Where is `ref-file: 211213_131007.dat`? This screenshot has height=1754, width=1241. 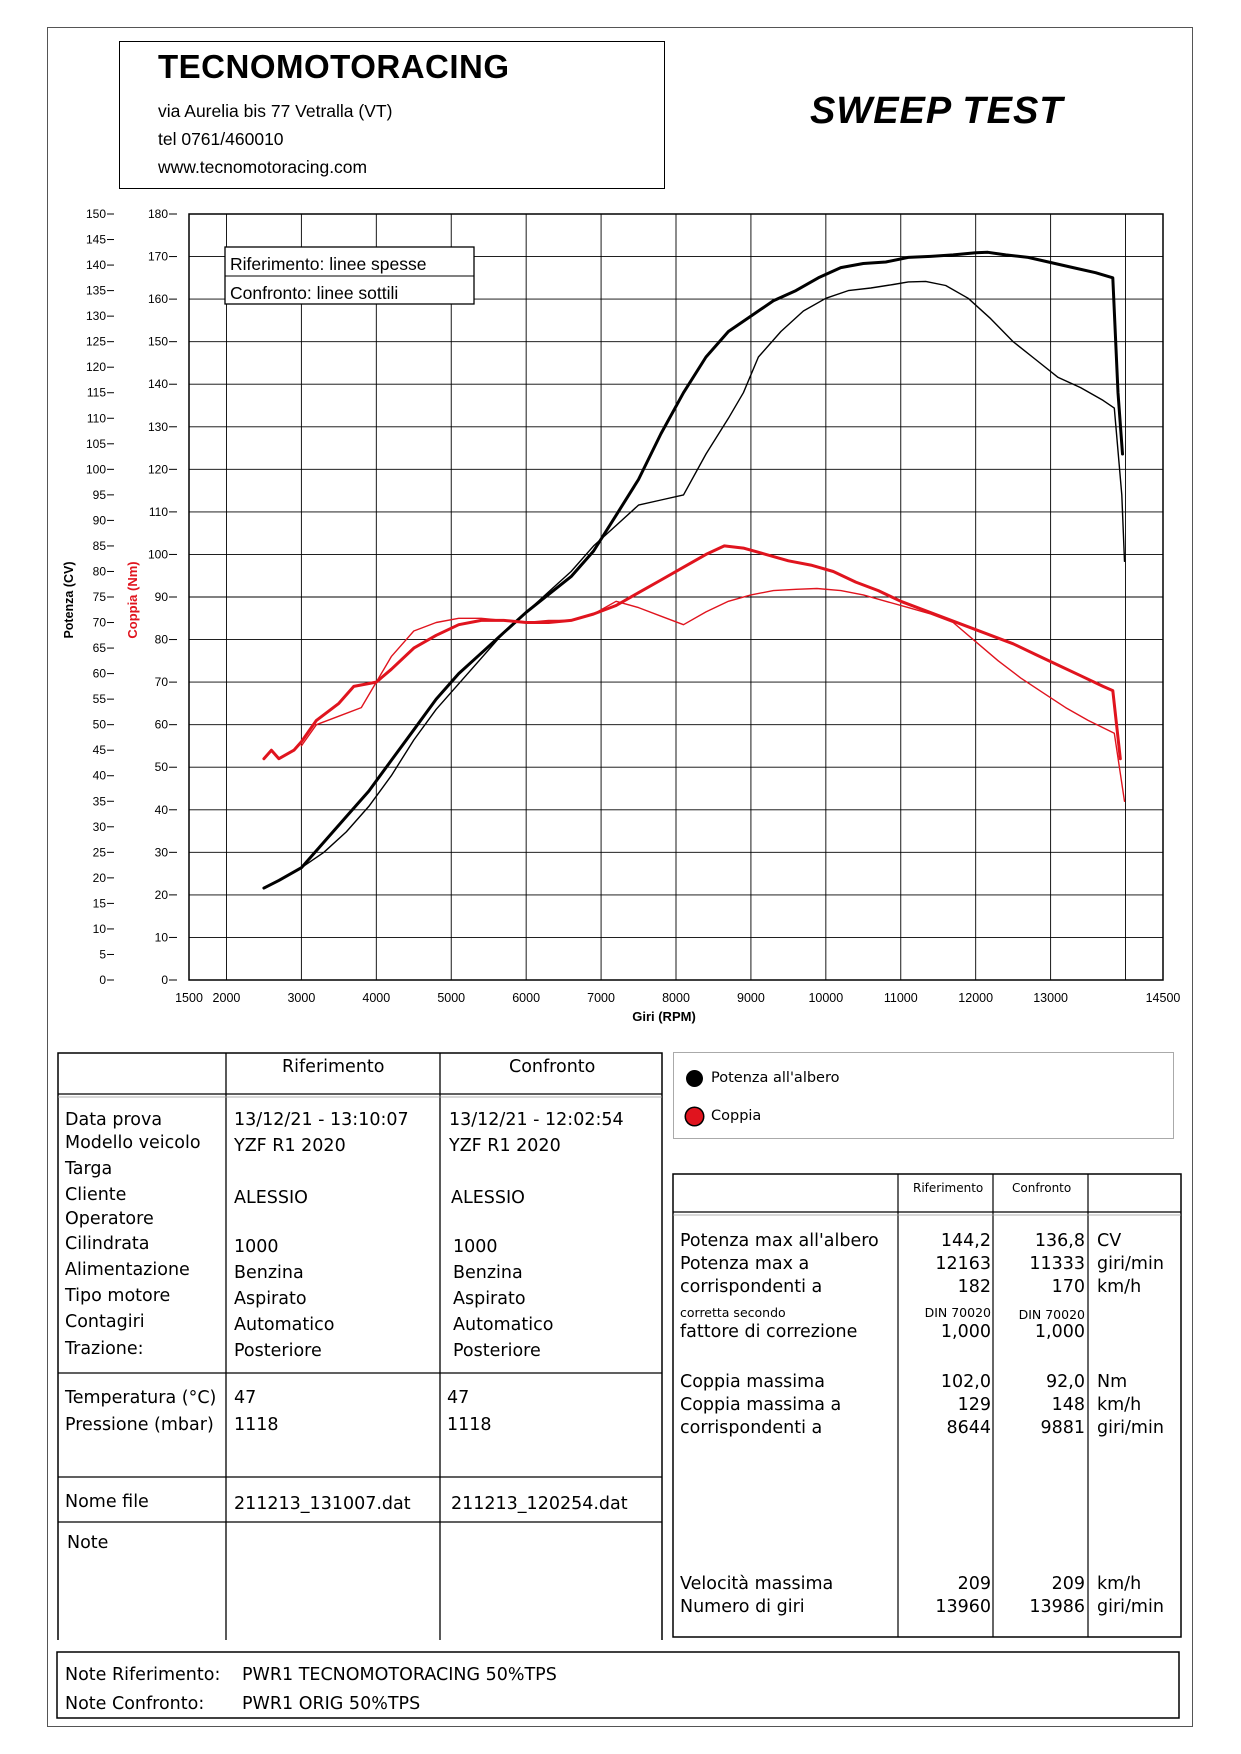
ref-file: 211213_131007.dat is located at coordinates (322, 1504).